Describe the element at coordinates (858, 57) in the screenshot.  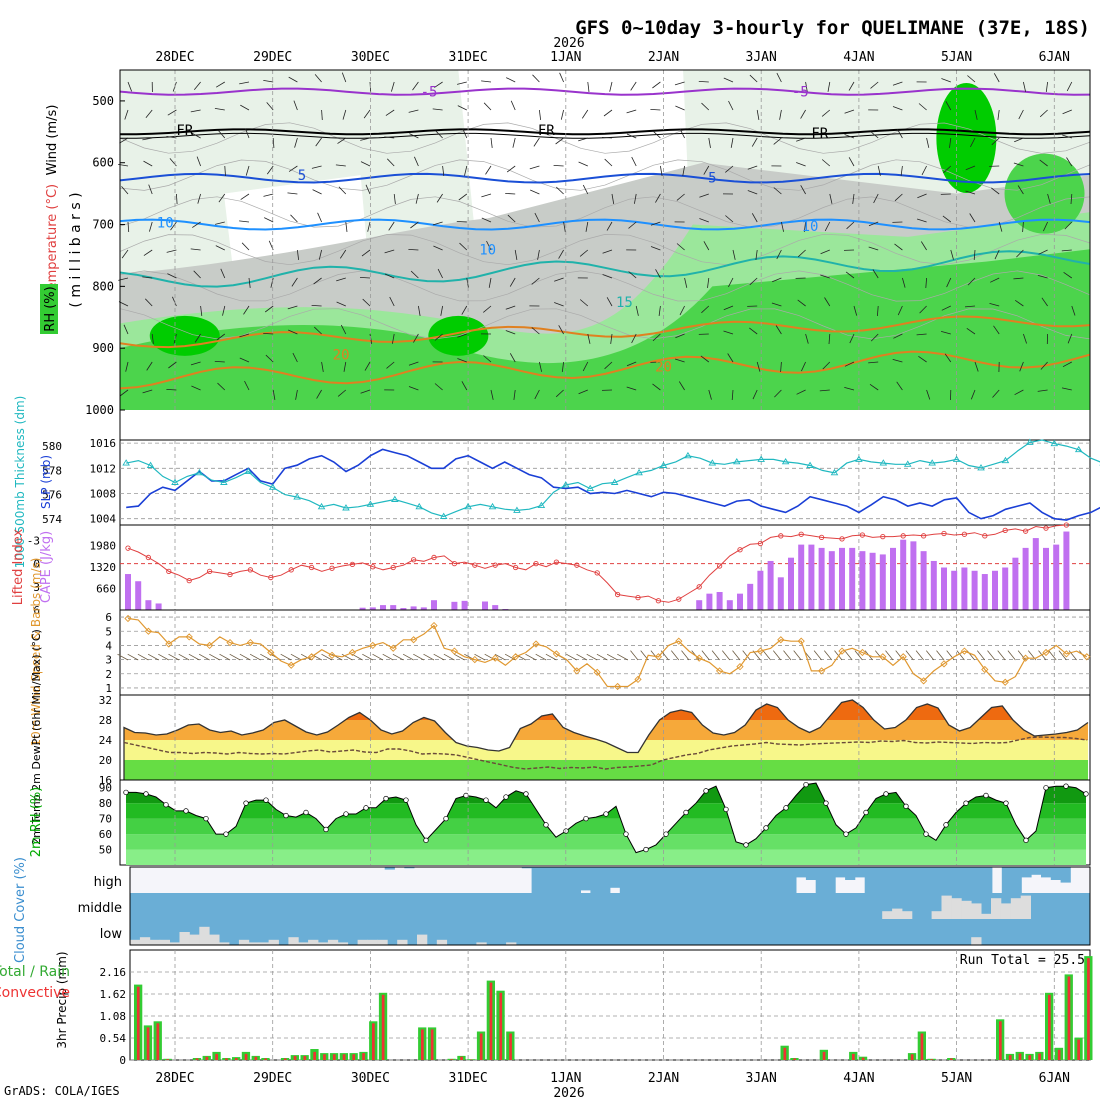
I see `top-date-label: 4JAN` at that location.